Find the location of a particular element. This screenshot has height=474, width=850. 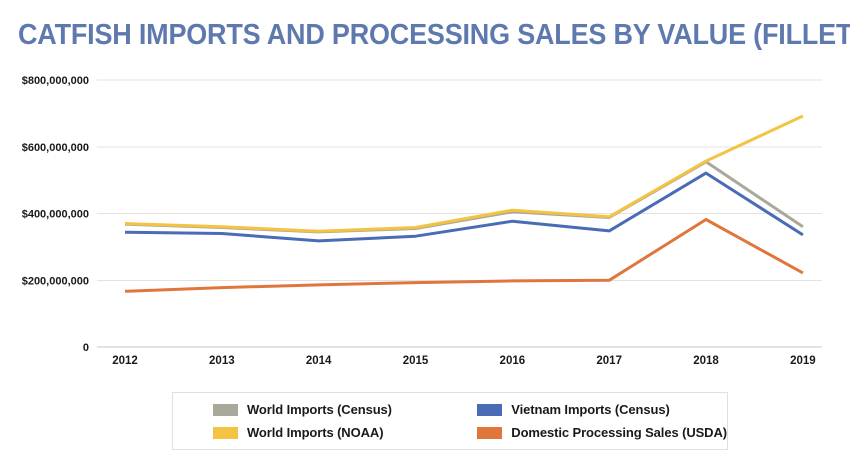

legend-item-vietnam-imports-census: Vietnam Imports (Census) is located at coordinates (582, 409).